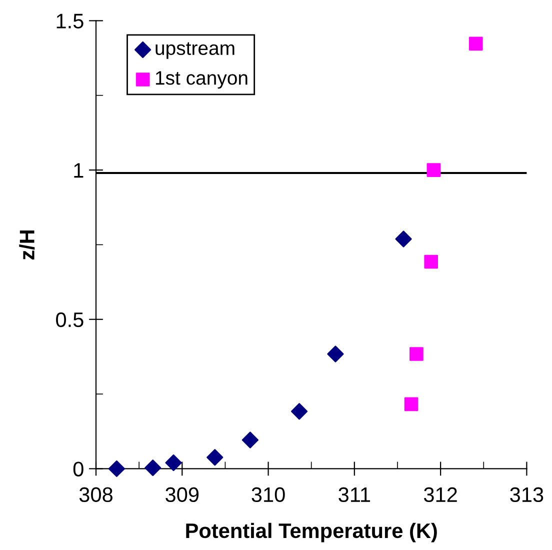  I want to click on legend-label: 1st canyon, so click(202, 80).